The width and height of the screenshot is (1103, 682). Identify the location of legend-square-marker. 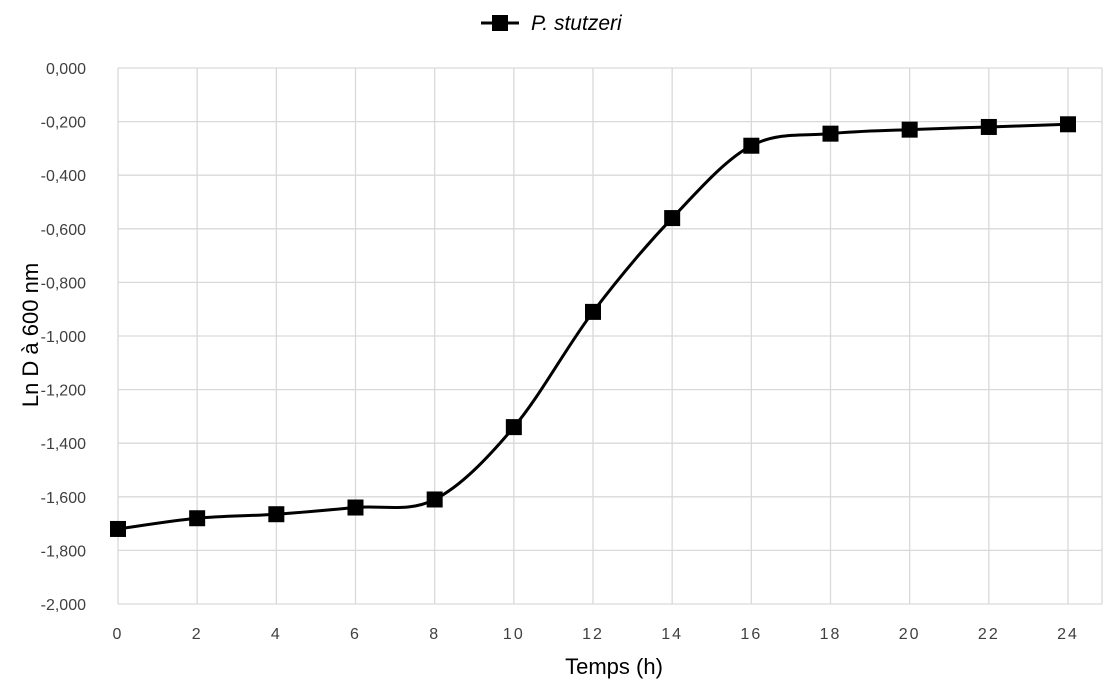
(500, 23).